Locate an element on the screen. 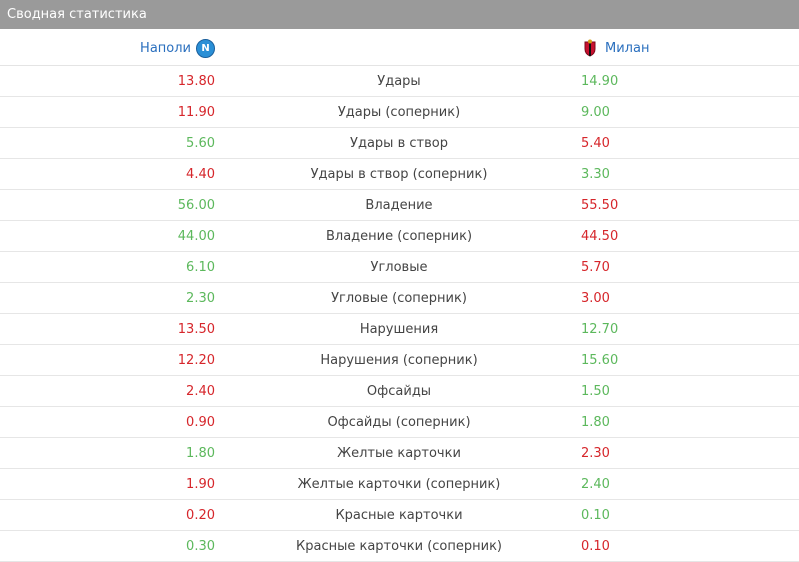  napoli-crest-icon: N is located at coordinates (205, 48).